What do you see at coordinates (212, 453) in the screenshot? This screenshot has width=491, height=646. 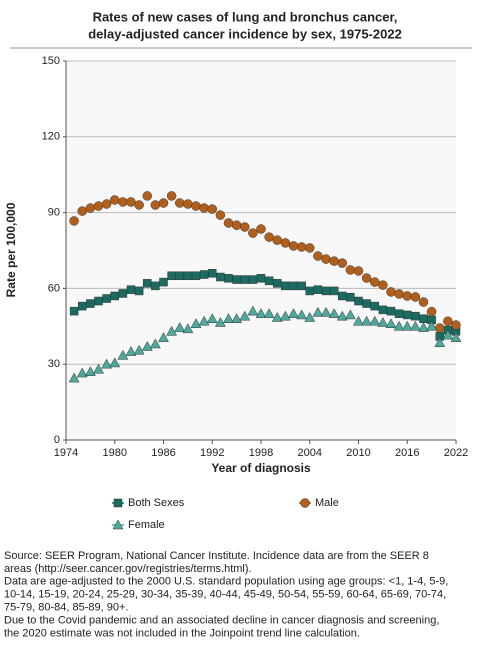 I see `x-tick-label: 1992` at bounding box center [212, 453].